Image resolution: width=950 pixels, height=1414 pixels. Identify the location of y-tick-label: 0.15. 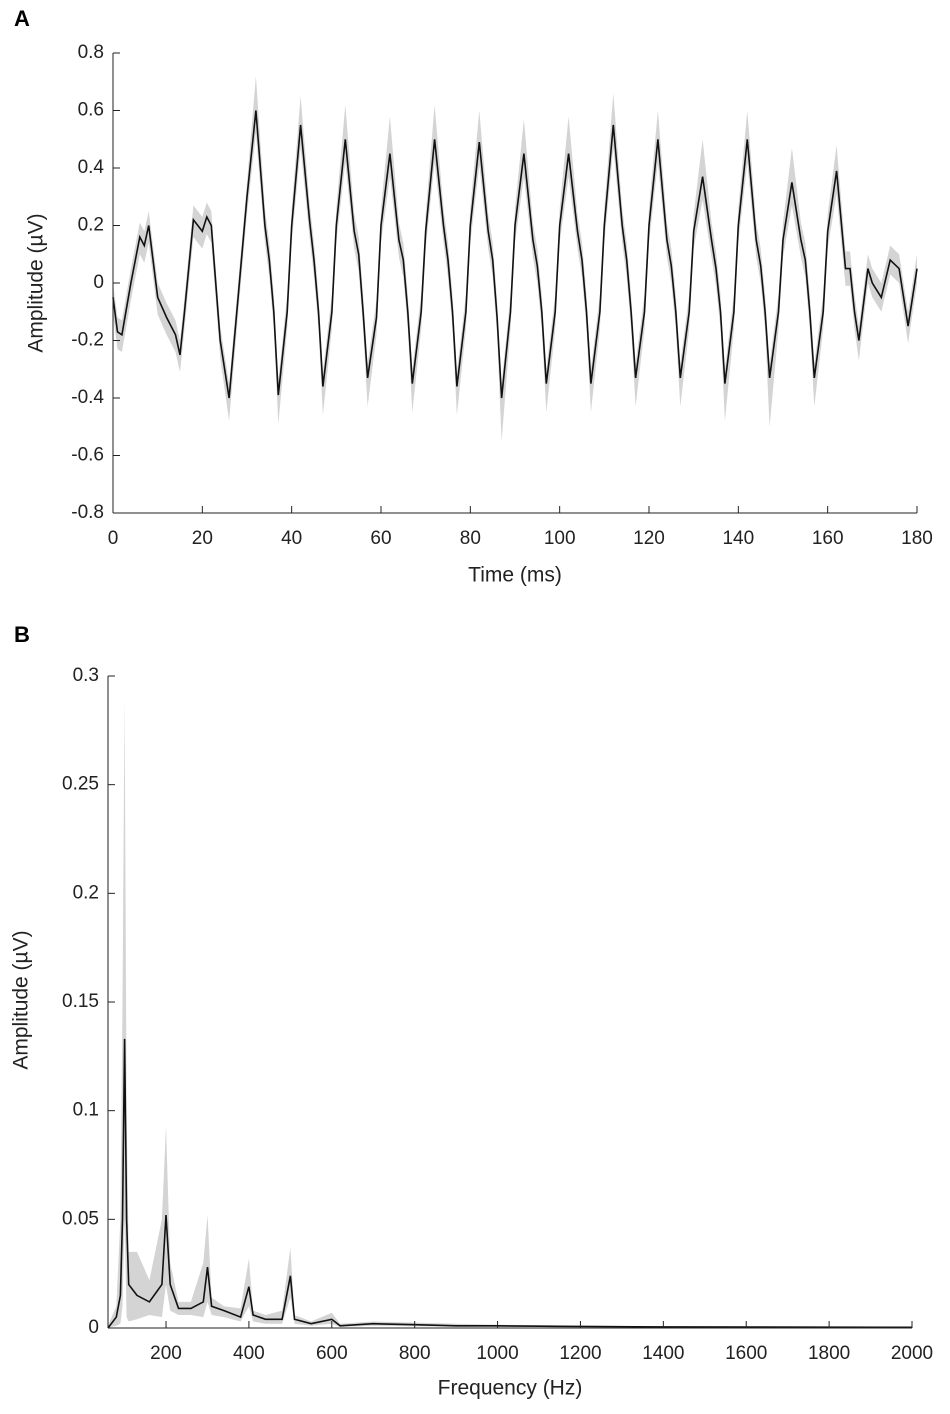
(80, 1001).